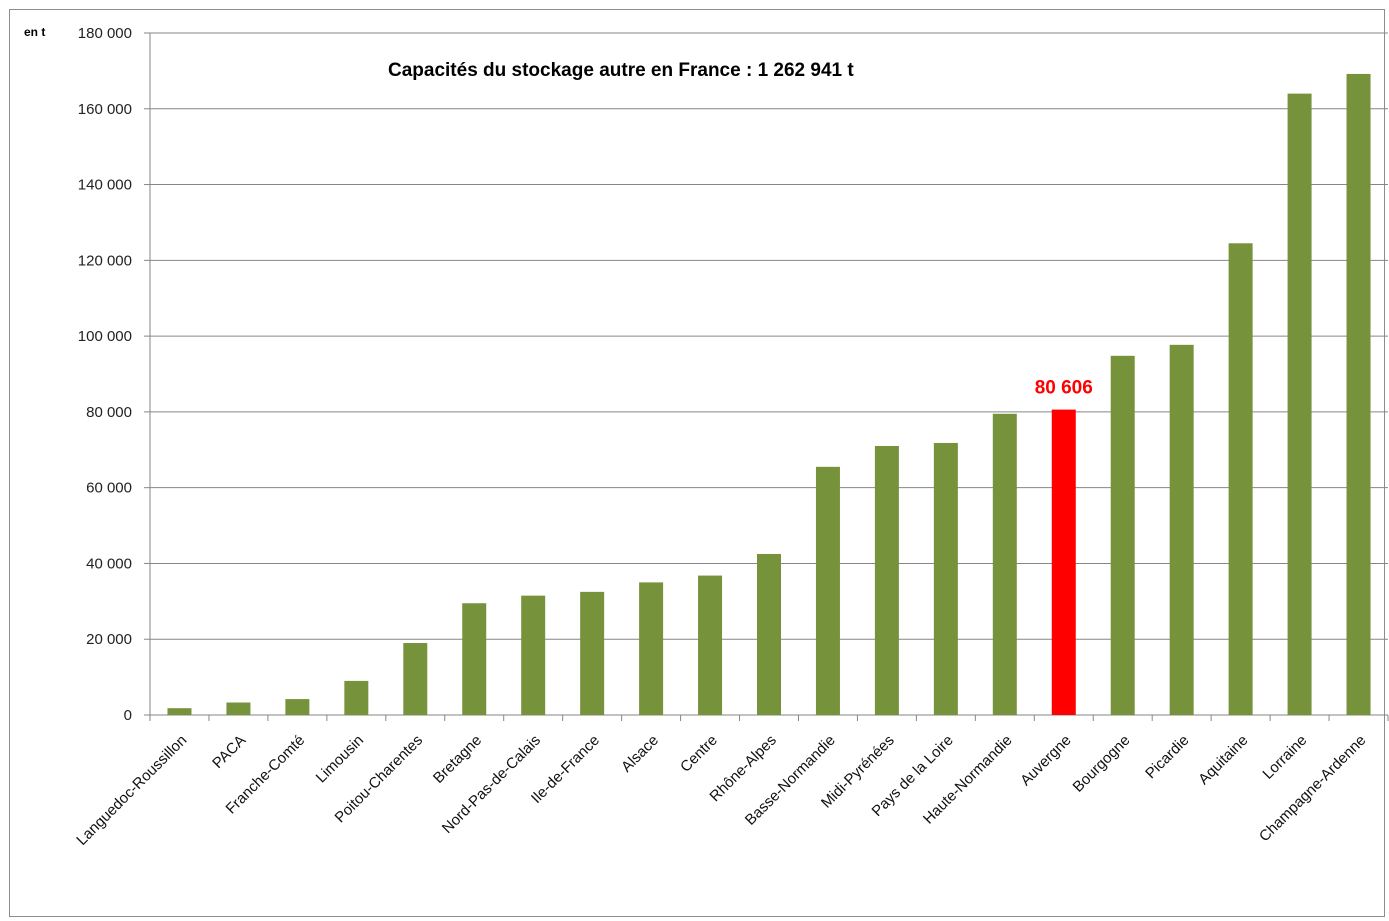  I want to click on x-tick-label: Bretagne, so click(457, 759).